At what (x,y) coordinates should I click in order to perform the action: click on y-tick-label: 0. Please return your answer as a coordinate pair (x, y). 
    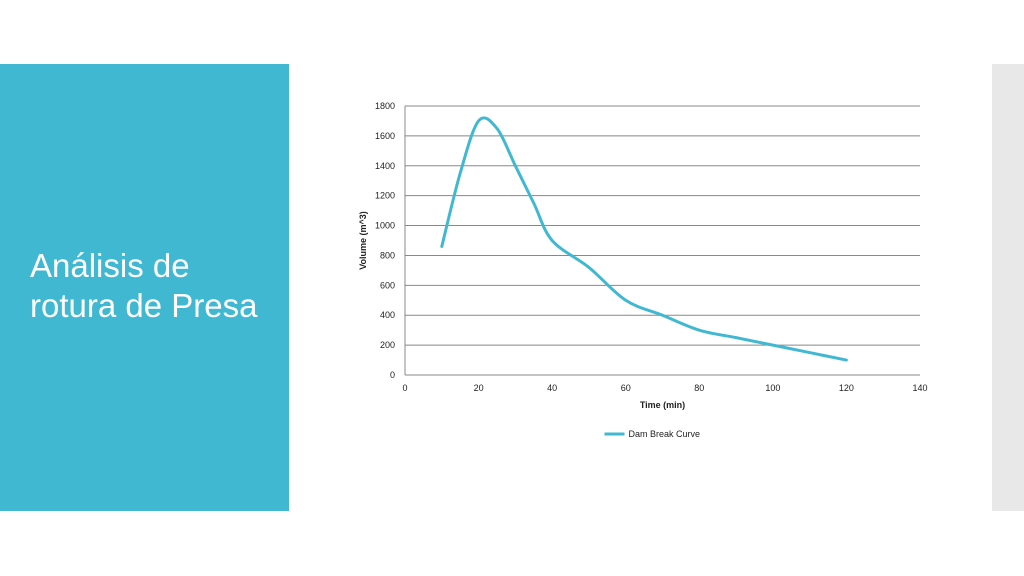
    Looking at the image, I should click on (392, 375).